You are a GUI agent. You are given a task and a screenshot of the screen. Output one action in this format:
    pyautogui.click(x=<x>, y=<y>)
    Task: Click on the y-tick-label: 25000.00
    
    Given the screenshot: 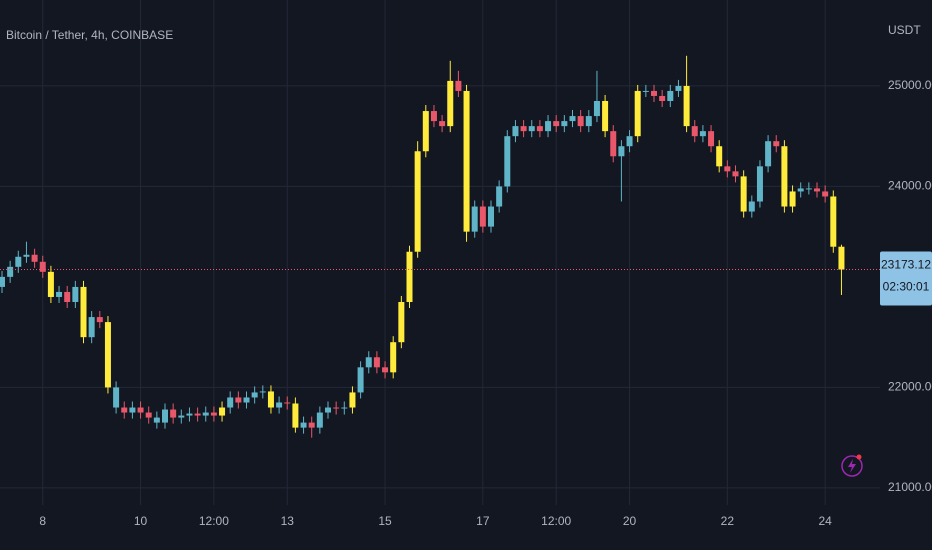 What is the action you would take?
    pyautogui.click(x=910, y=85)
    